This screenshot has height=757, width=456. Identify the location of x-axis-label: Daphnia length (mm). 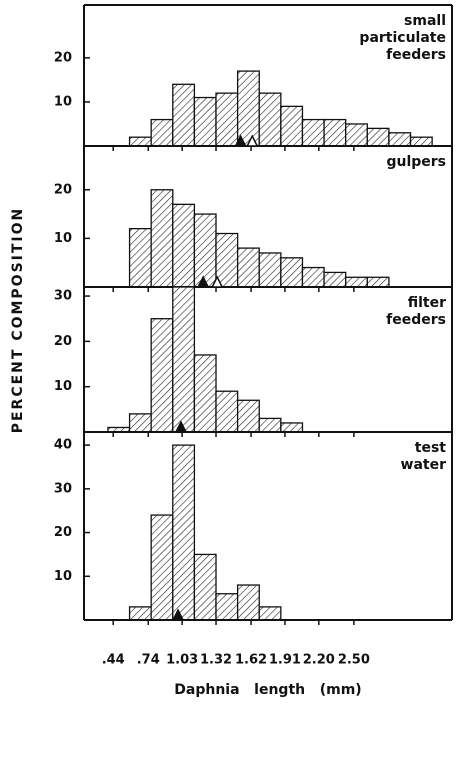
(267, 690).